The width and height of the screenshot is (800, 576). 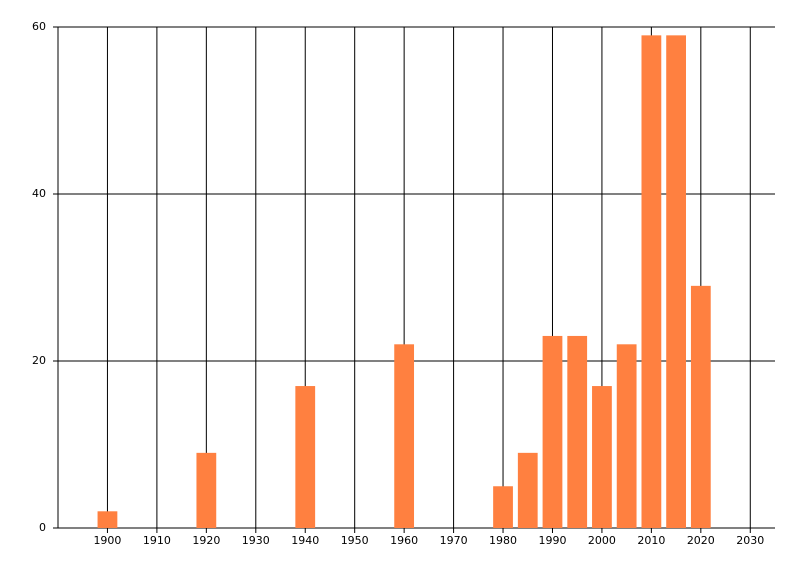 I want to click on x-tick-label: 1950, so click(x=355, y=540).